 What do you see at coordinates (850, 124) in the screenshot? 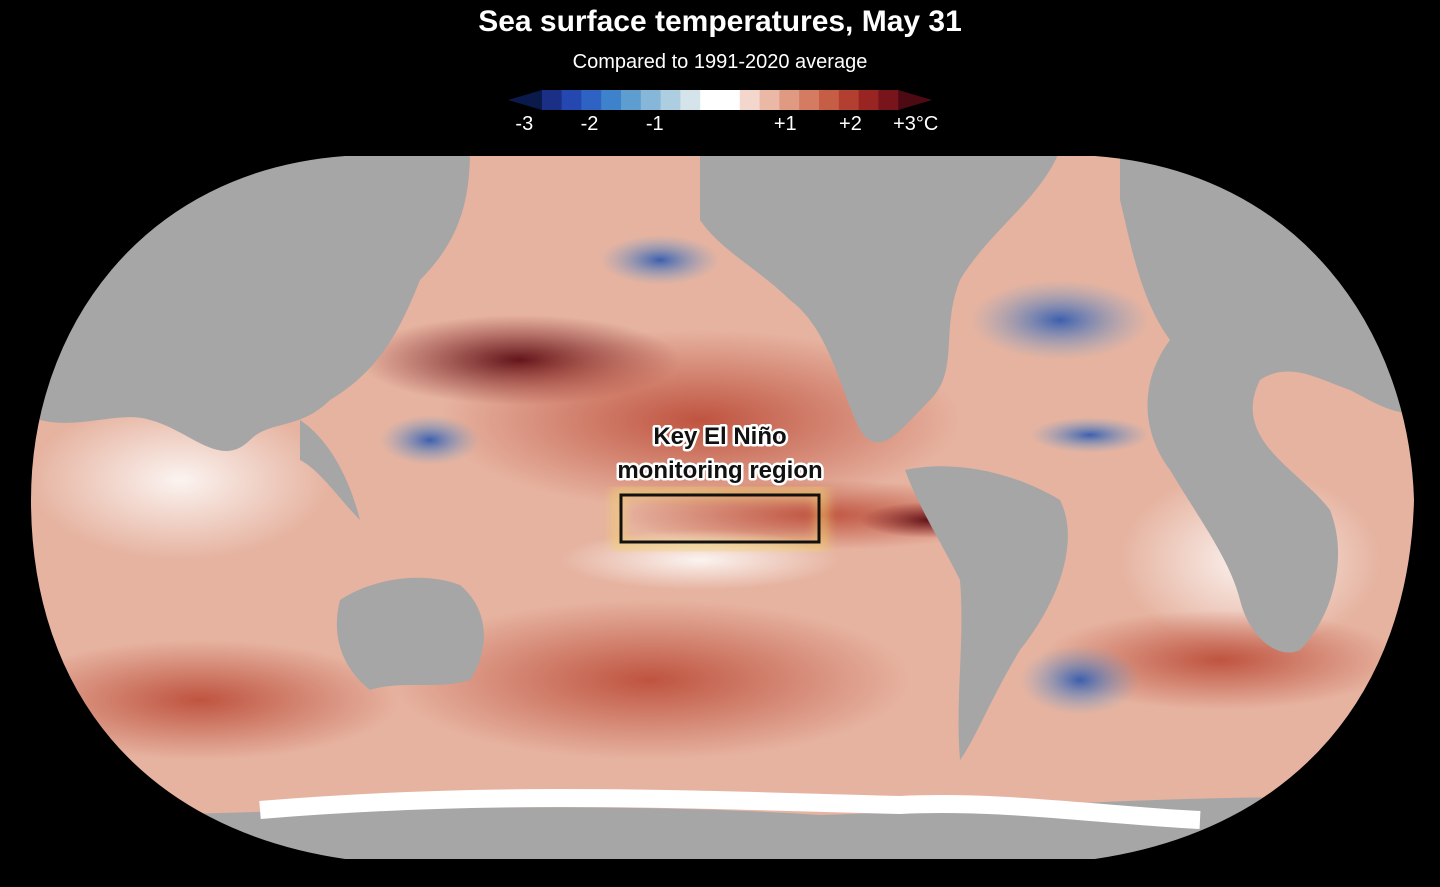
I see `legend-tick-label: +2` at bounding box center [850, 124].